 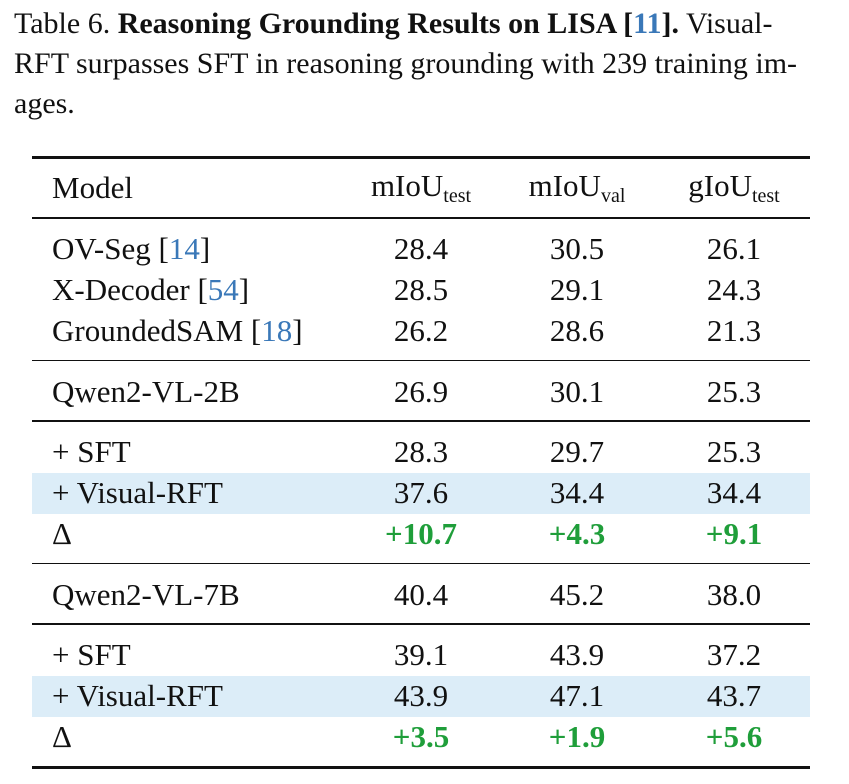 What do you see at coordinates (577, 654) in the screenshot?
I see `cell-miou-val: 43.9` at bounding box center [577, 654].